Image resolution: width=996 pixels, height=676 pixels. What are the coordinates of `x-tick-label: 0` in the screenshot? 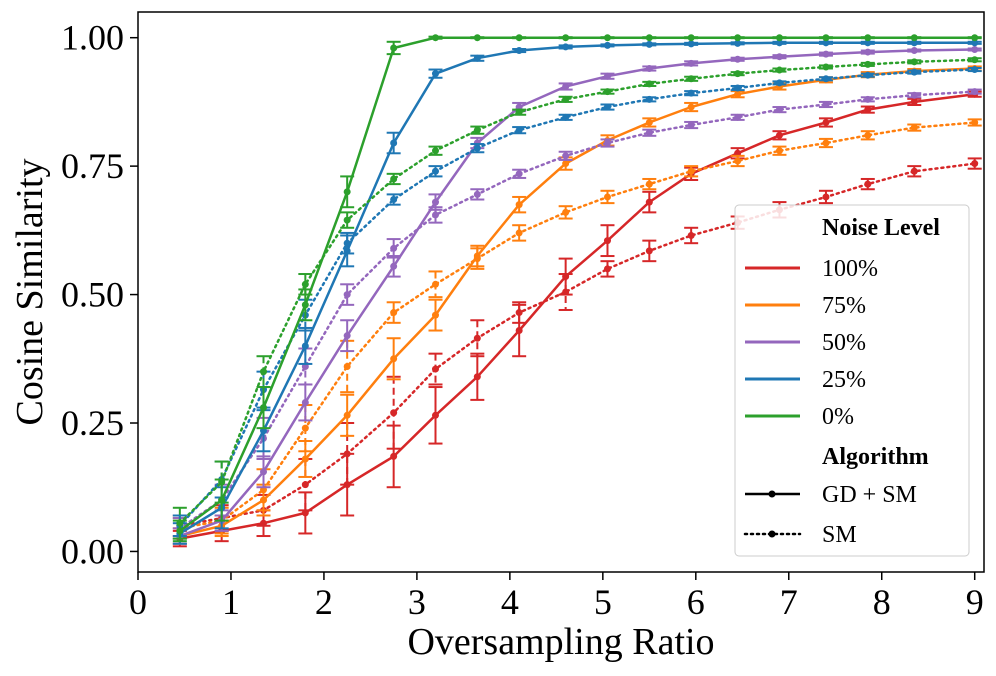 It's located at (138, 602).